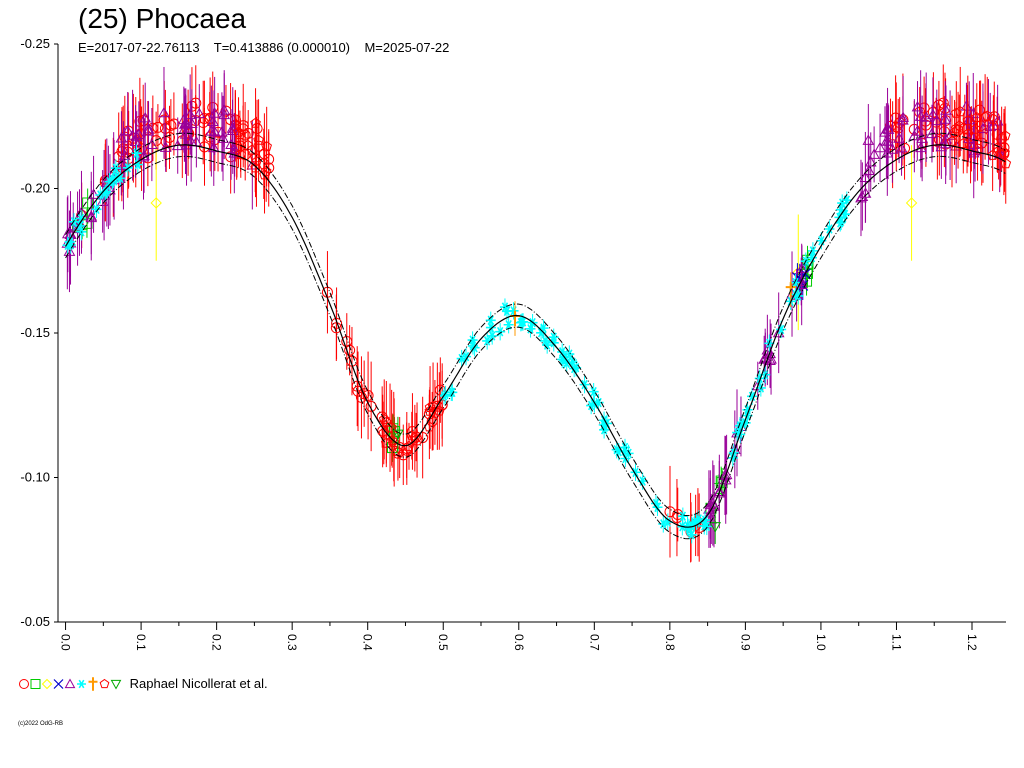  Describe the element at coordinates (35, 188) in the screenshot. I see `y-tick-label: -0.20` at that location.